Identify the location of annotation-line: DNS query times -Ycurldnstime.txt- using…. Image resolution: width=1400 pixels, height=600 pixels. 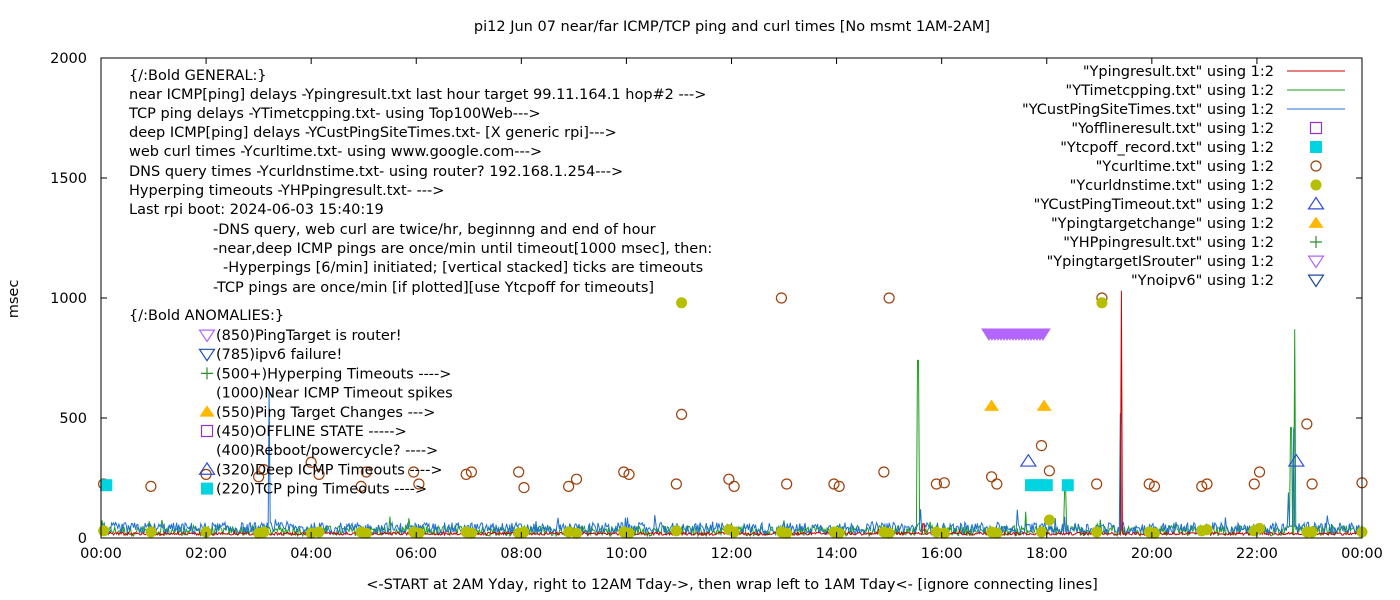
(376, 172).